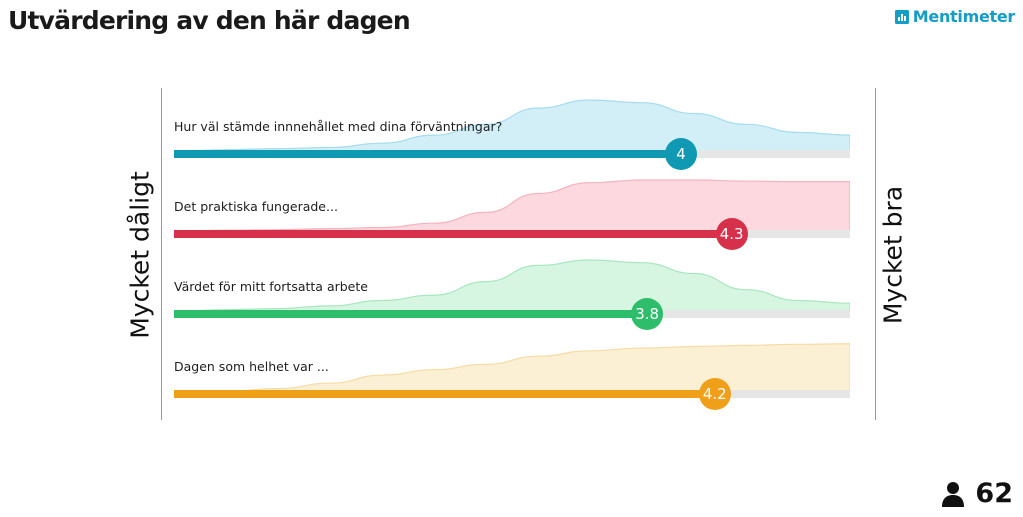  I want to click on participant-count-value: 62, so click(994, 493).